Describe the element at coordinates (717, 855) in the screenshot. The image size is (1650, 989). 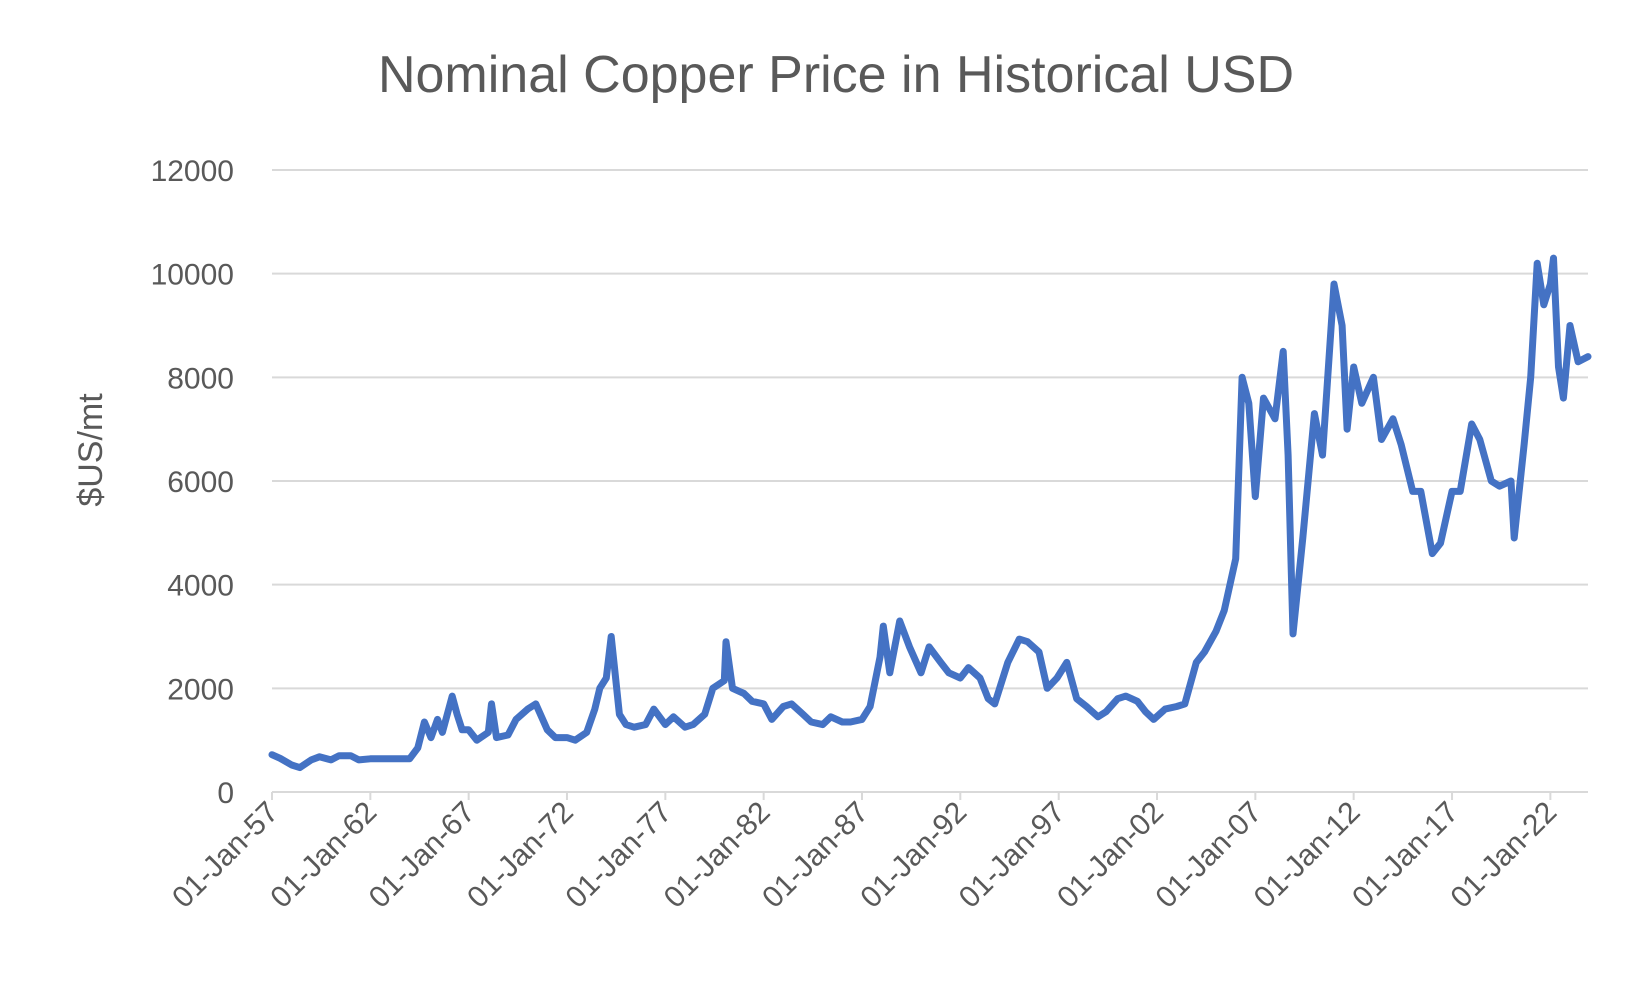
I see `x-tick-label: 01-Jan-82` at that location.